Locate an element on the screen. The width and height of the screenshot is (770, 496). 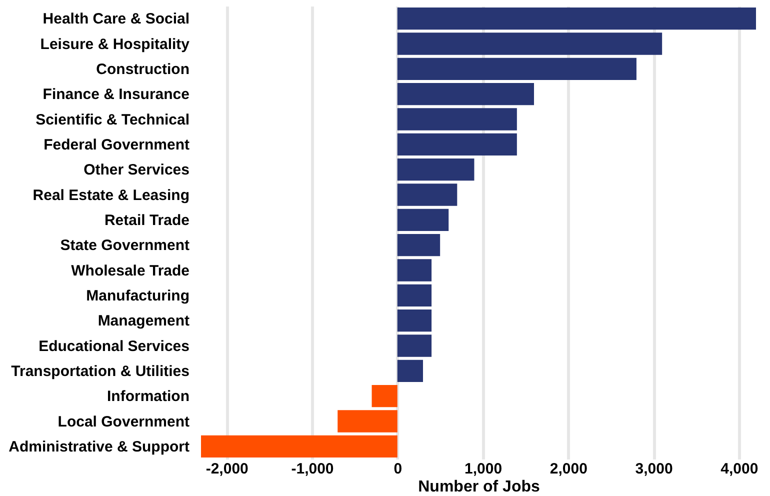
x-tick-label: 0 is located at coordinates (398, 469).